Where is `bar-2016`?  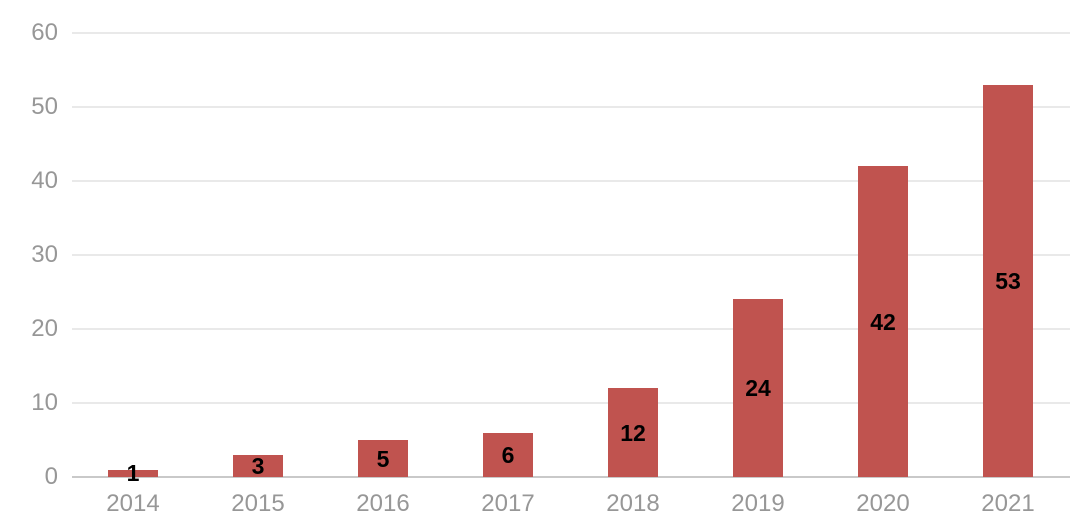
bar-2016 is located at coordinates (383, 458).